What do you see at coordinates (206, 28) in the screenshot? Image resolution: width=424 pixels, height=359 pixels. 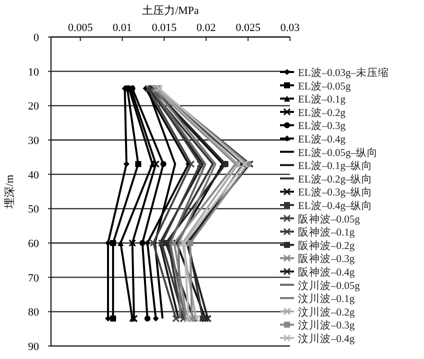 I see `x-tick-label: 0.02` at bounding box center [206, 28].